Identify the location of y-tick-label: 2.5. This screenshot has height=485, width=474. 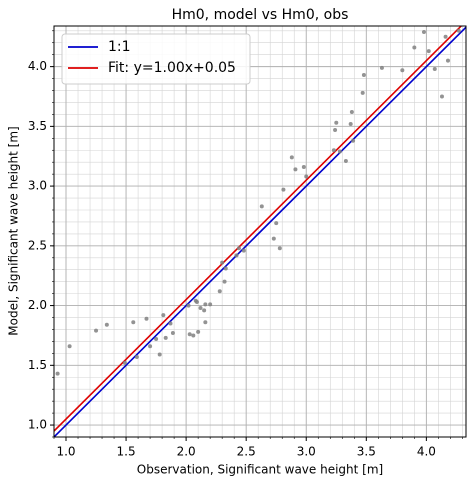
(37, 245).